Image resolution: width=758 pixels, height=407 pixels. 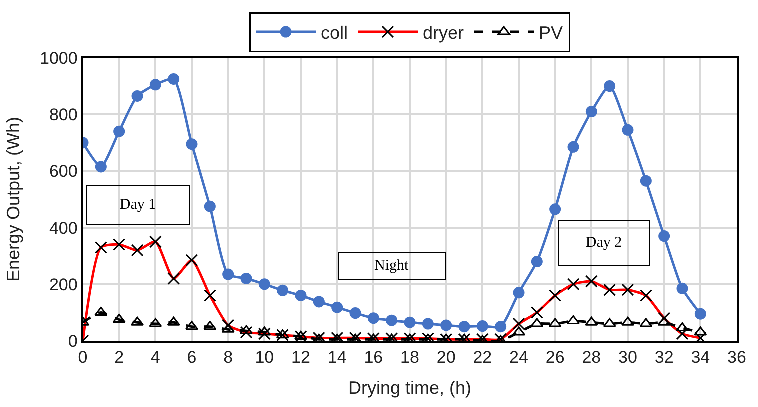 What do you see at coordinates (737, 358) in the screenshot?
I see `x-tick-label: 36` at bounding box center [737, 358].